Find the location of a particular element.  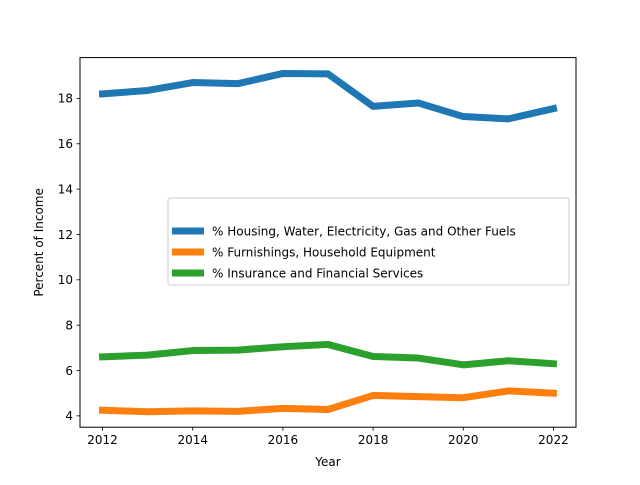

legend-label-2: % Furnishings, Household Equipment is located at coordinates (324, 253).